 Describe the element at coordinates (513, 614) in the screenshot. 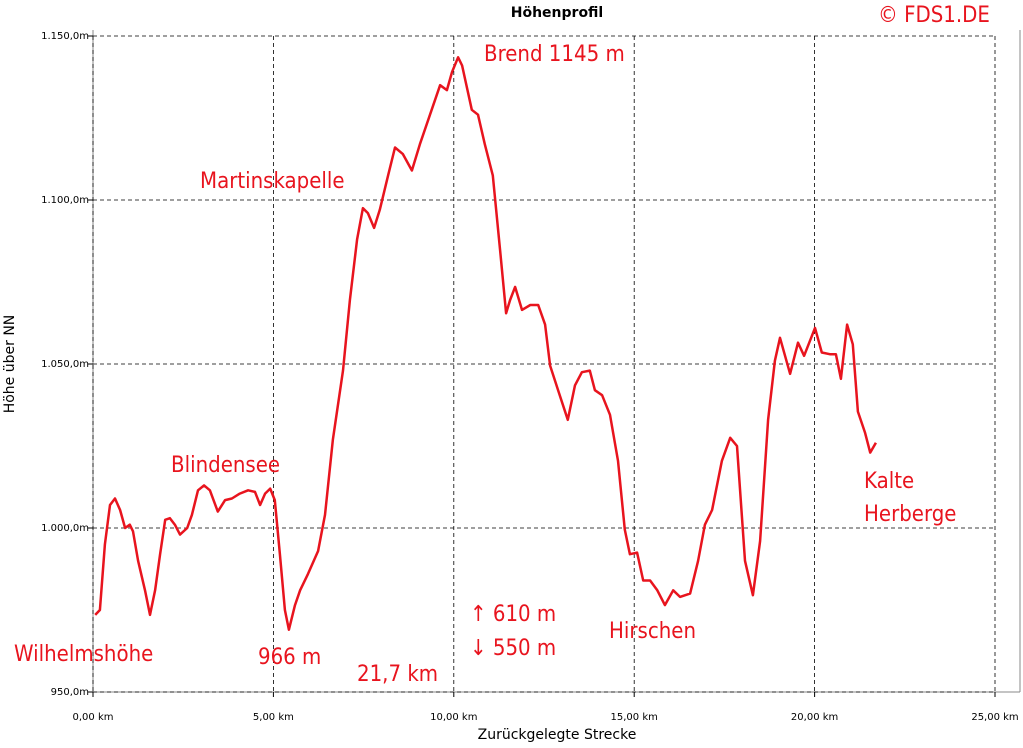

I see `annotation: ↑ 610 m` at that location.